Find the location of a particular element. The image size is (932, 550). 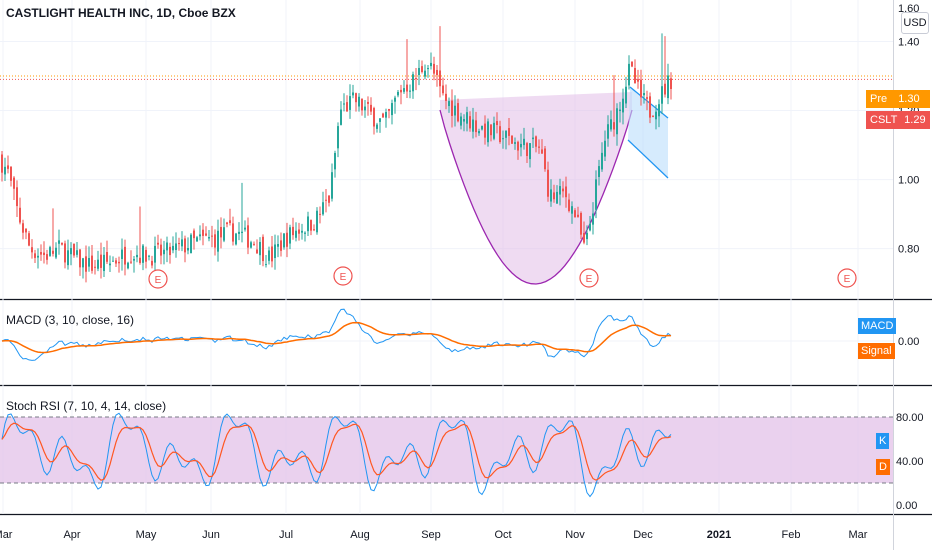

last-tag-value: 1.29 is located at coordinates (915, 120).